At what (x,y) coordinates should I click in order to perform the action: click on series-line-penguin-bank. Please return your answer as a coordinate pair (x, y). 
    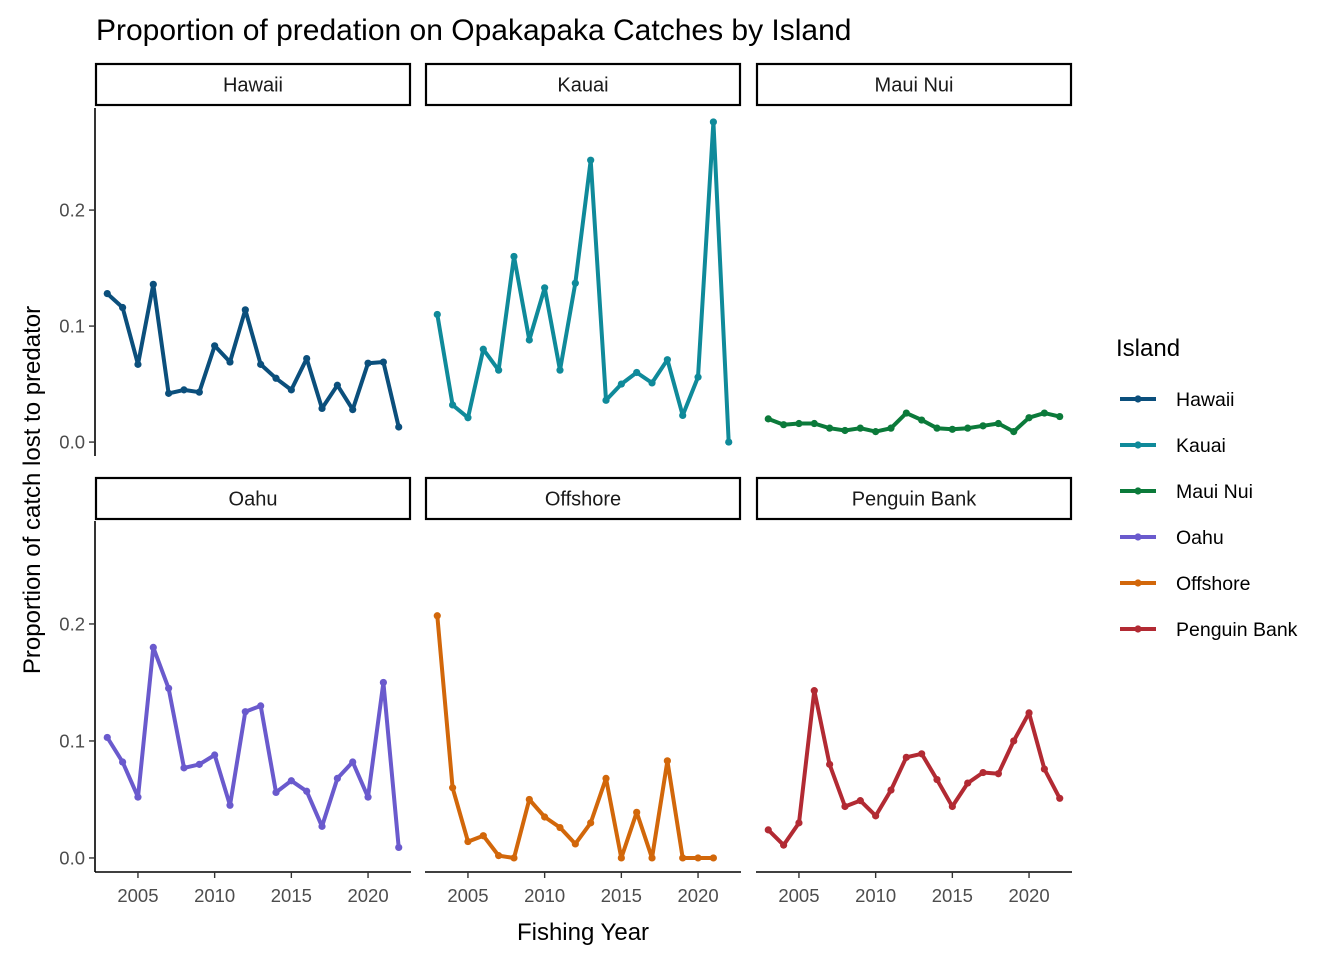
    Looking at the image, I should click on (914, 768).